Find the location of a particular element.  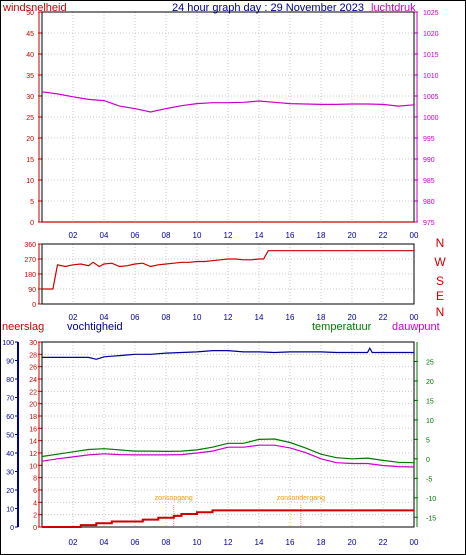

temperatuur-tick-label: 5 is located at coordinates (428, 440).